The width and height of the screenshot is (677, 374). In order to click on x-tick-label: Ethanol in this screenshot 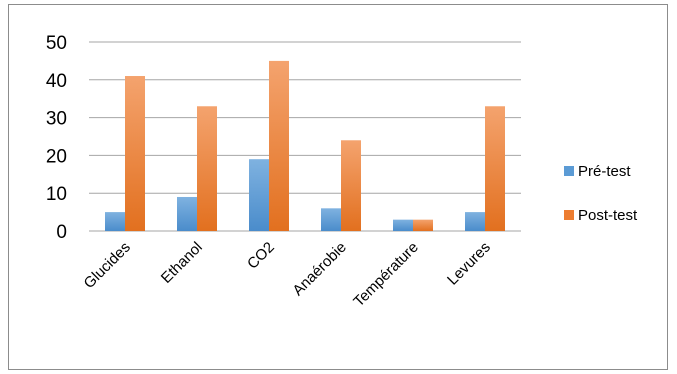, I will do `click(182, 263)`.